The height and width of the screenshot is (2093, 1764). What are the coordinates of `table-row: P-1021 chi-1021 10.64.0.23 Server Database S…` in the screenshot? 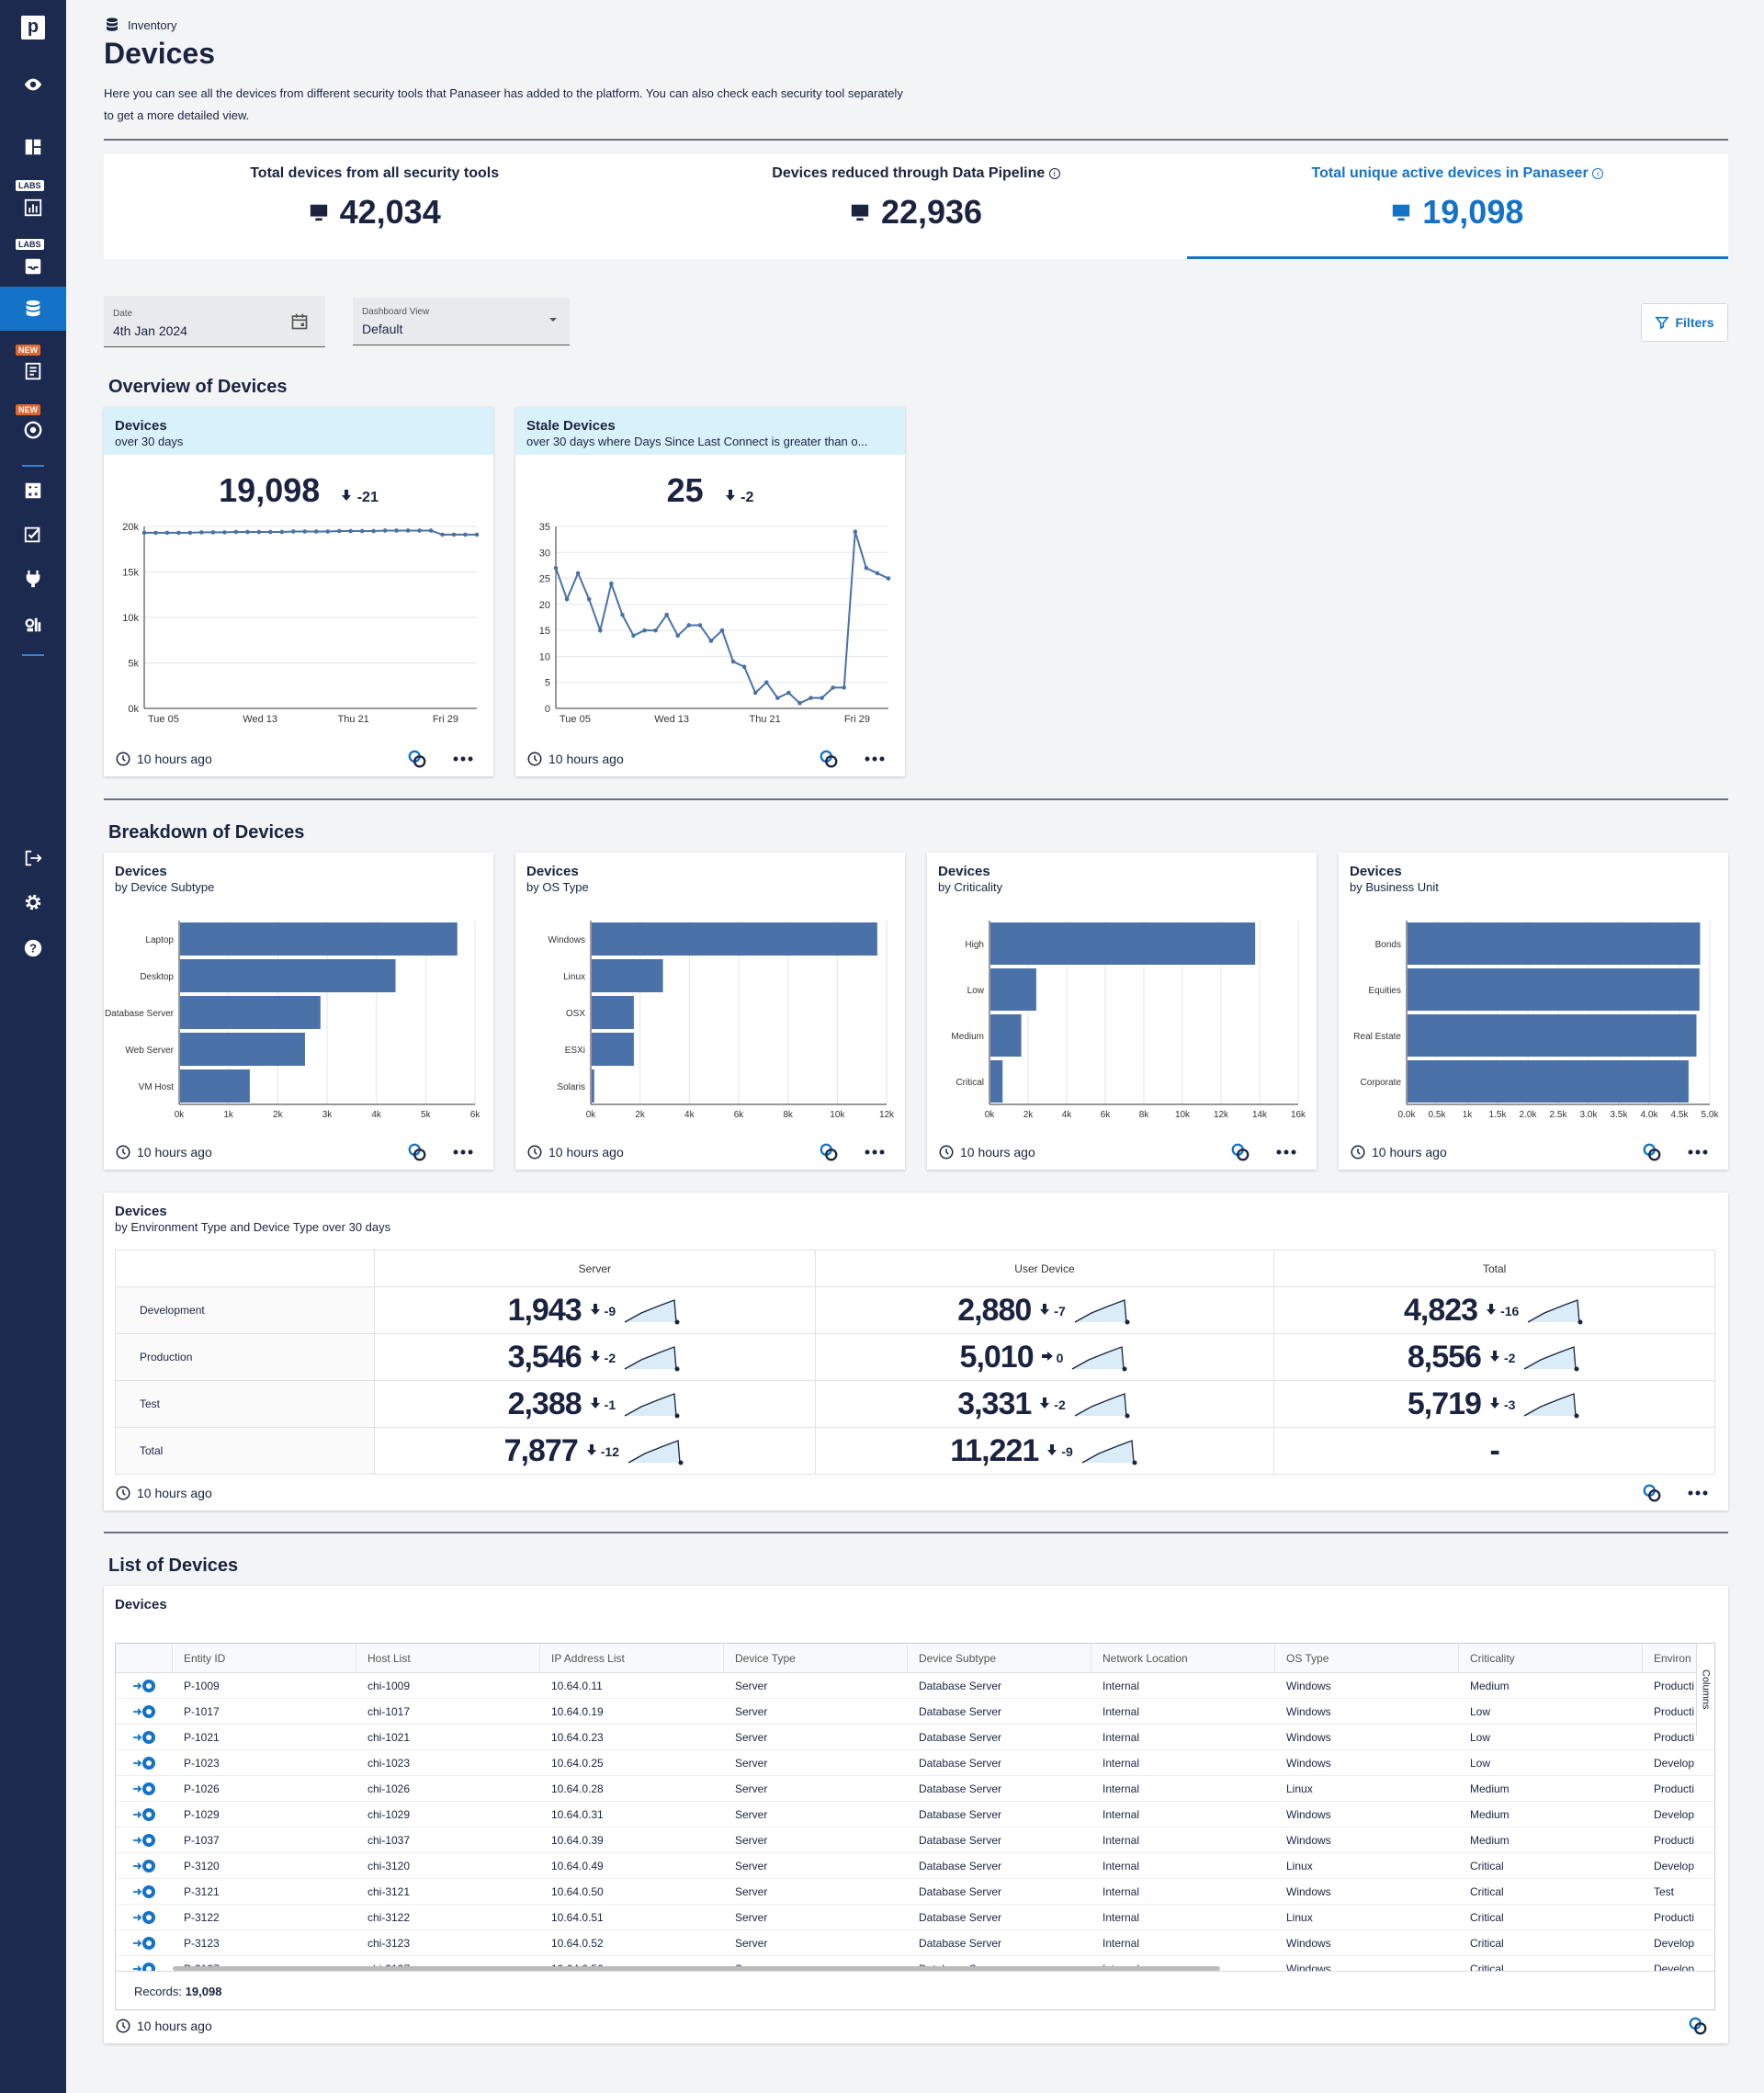 It's located at (915, 1738).